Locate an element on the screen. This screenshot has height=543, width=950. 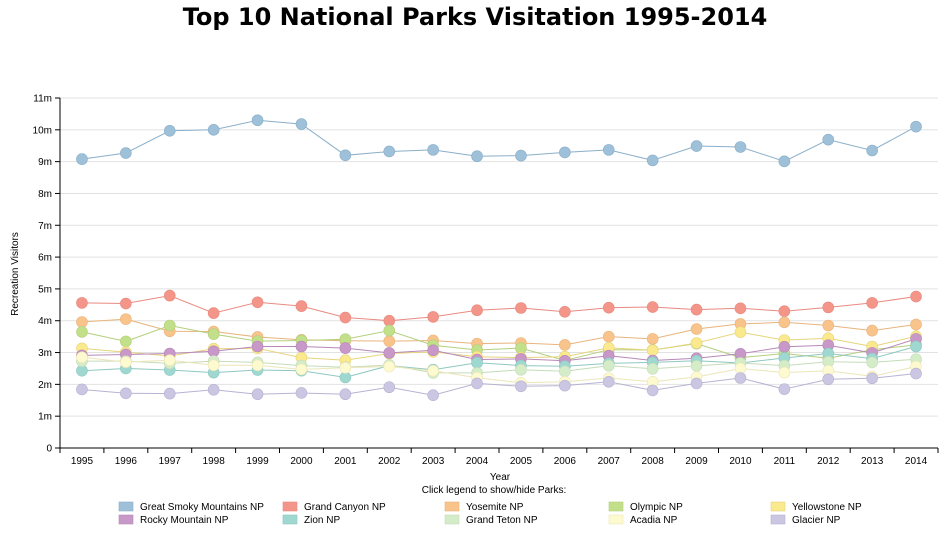
legend-item: Olympic NP is located at coordinates (645, 507).